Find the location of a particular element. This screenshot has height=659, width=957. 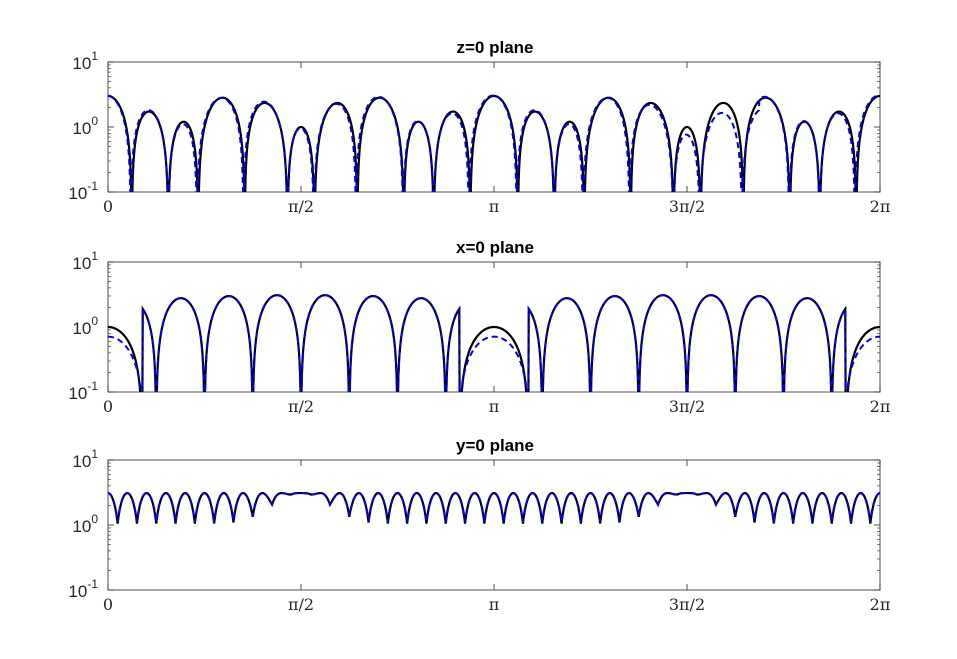

panel-title: y=0 plane is located at coordinates (495, 445).